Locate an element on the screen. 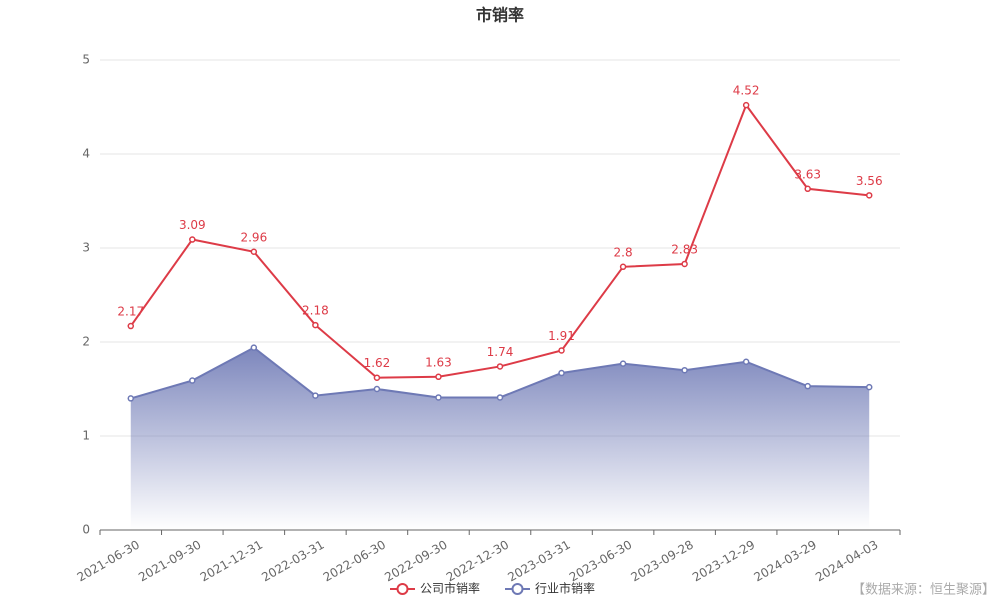 The height and width of the screenshot is (600, 1000). legend-item: 行业市销率 is located at coordinates (550, 588).